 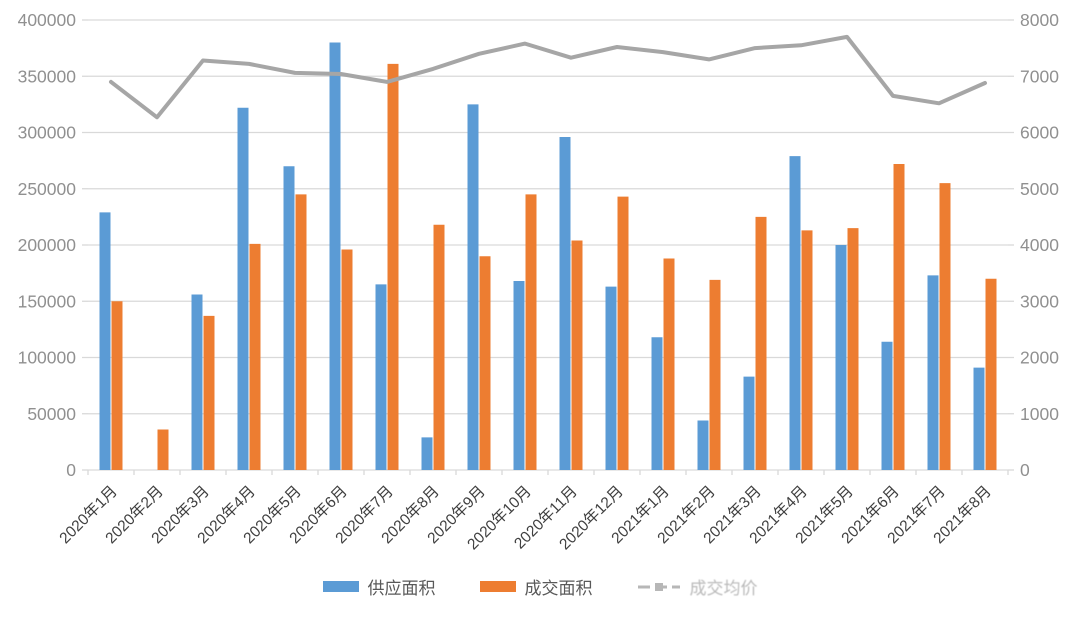 I want to click on left-axis-label: 300000, so click(x=47, y=133).